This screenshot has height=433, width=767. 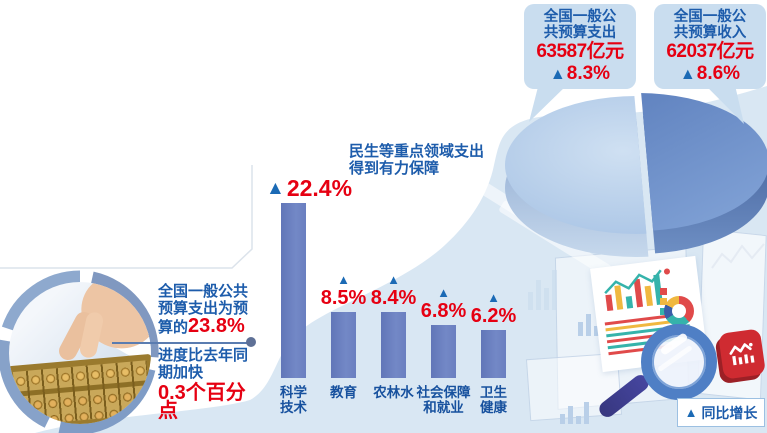 What do you see at coordinates (202, 402) in the screenshot?
I see `progress-delta: 0.3个百分点` at bounding box center [202, 402].